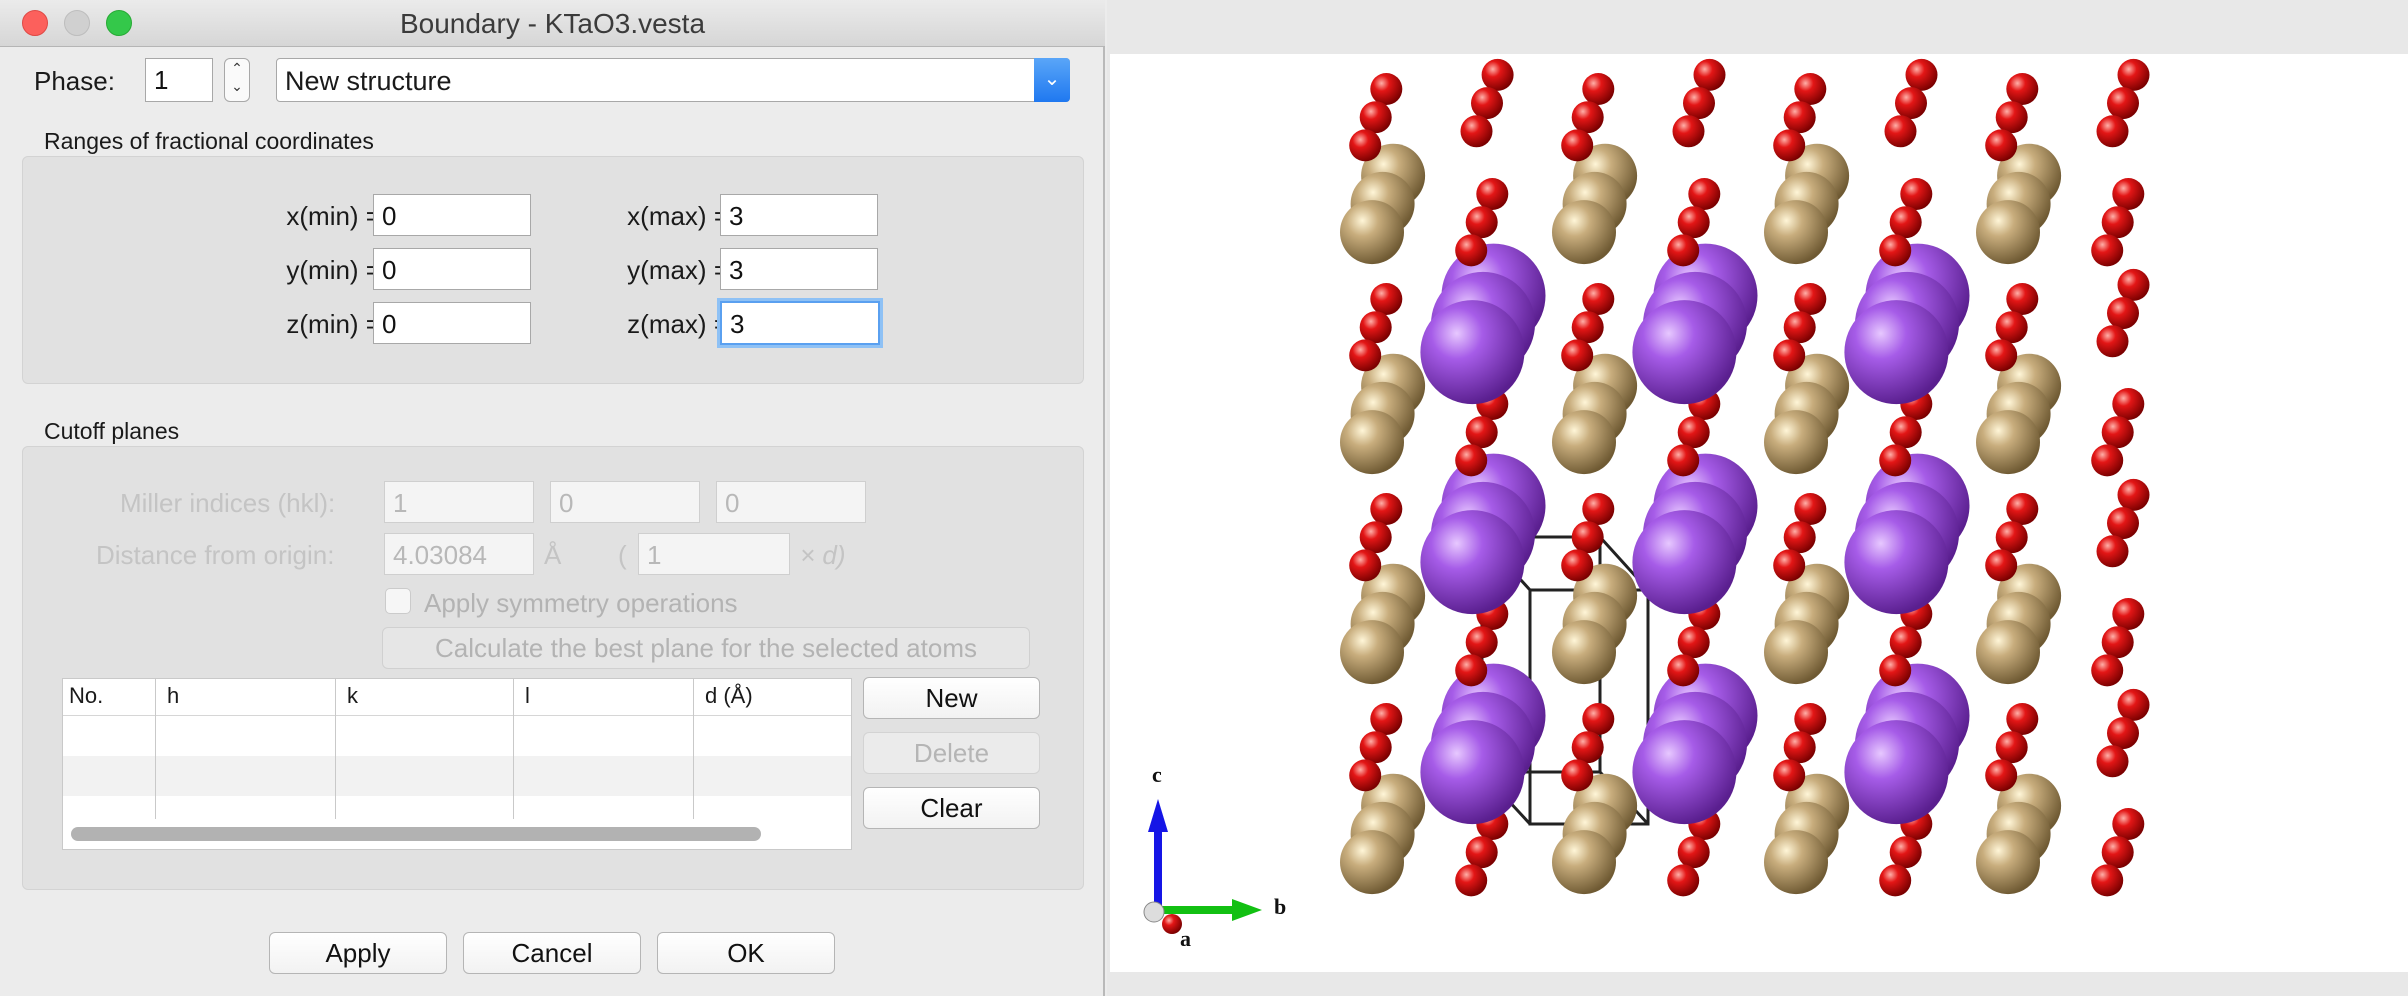  Describe the element at coordinates (799, 269) in the screenshot. I see `y-max-input: 3` at that location.